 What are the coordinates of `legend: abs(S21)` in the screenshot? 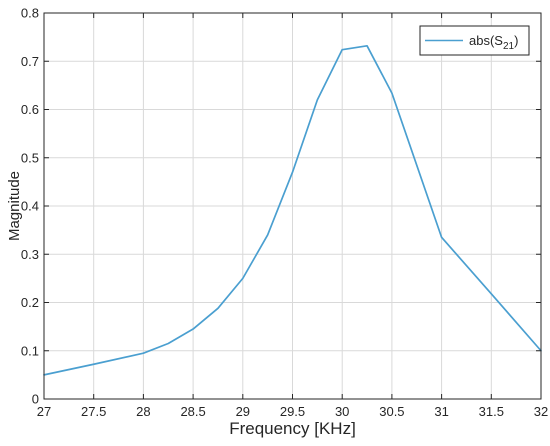 It's located at (474, 40).